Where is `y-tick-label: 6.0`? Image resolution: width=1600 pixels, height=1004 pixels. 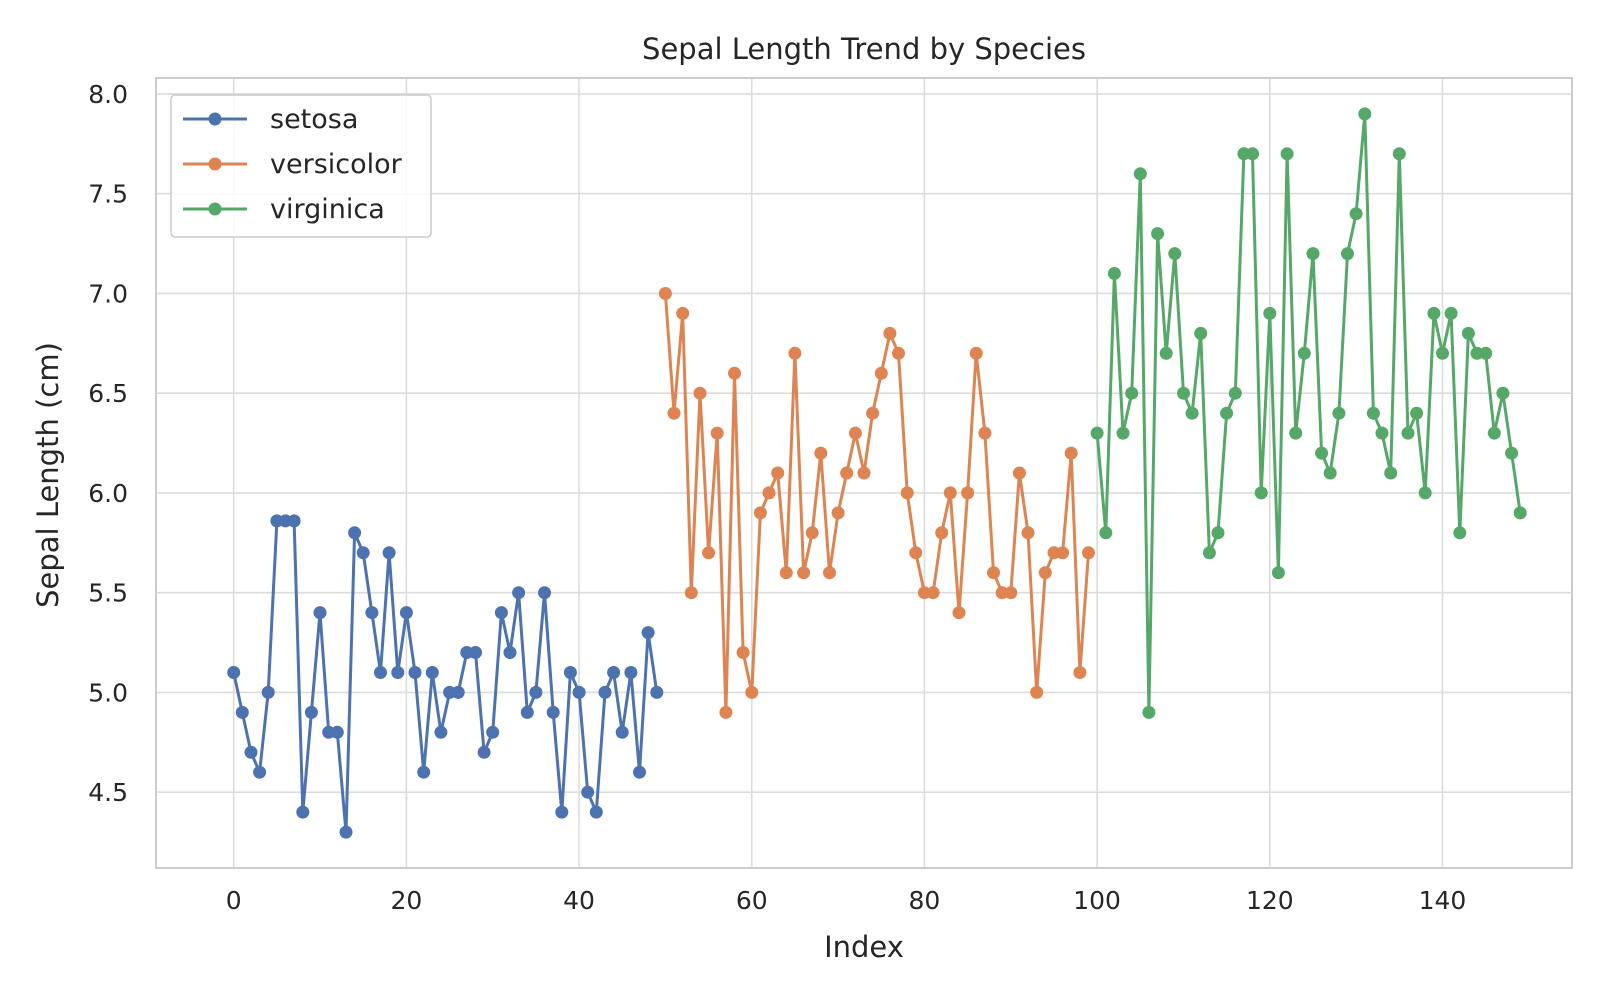
y-tick-label: 6.0 is located at coordinates (108, 493).